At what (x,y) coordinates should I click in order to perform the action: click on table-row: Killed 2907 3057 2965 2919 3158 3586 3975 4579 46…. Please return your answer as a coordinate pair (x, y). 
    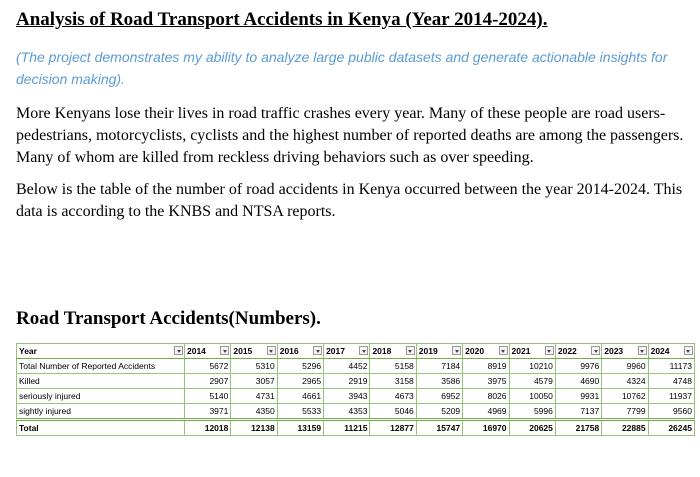
    Looking at the image, I should click on (355, 381).